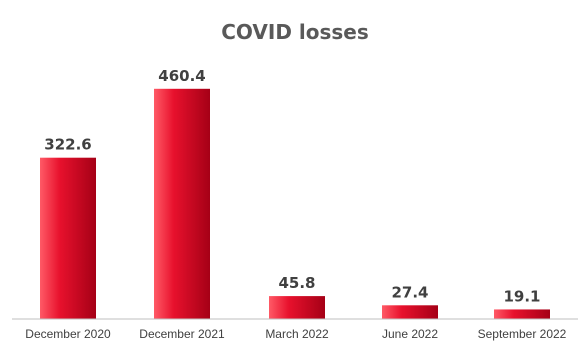 This screenshot has width=578, height=345. Describe the element at coordinates (296, 283) in the screenshot. I see `data-label-3: 45.8` at that location.